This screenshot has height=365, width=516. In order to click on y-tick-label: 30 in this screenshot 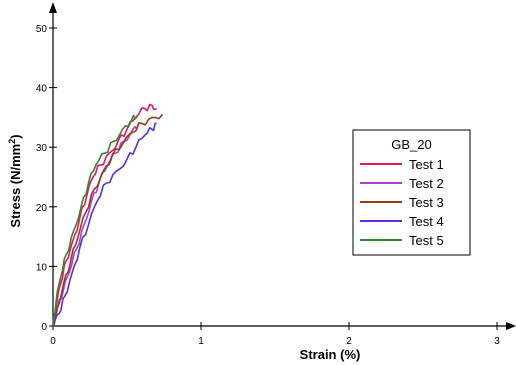, I will do `click(42, 148)`.